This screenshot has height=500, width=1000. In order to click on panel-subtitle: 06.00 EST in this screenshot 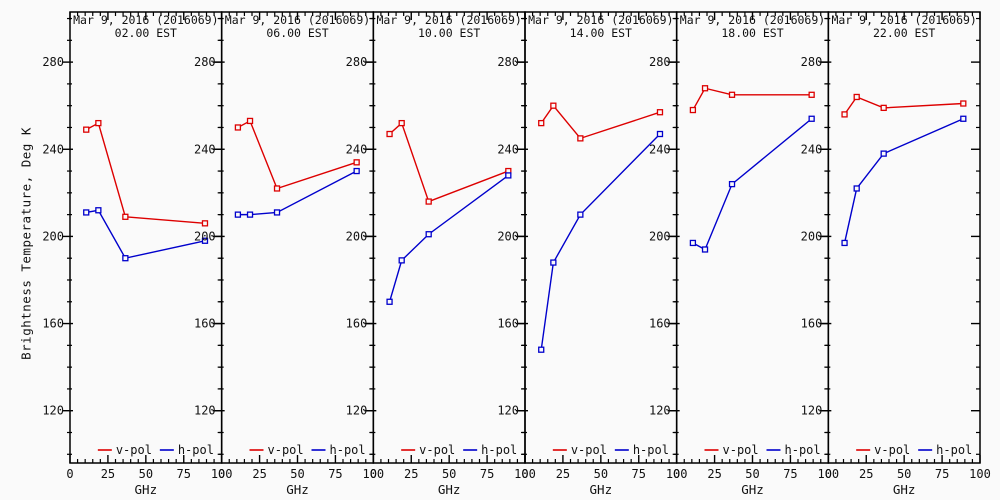, I will do `click(297, 33)`.